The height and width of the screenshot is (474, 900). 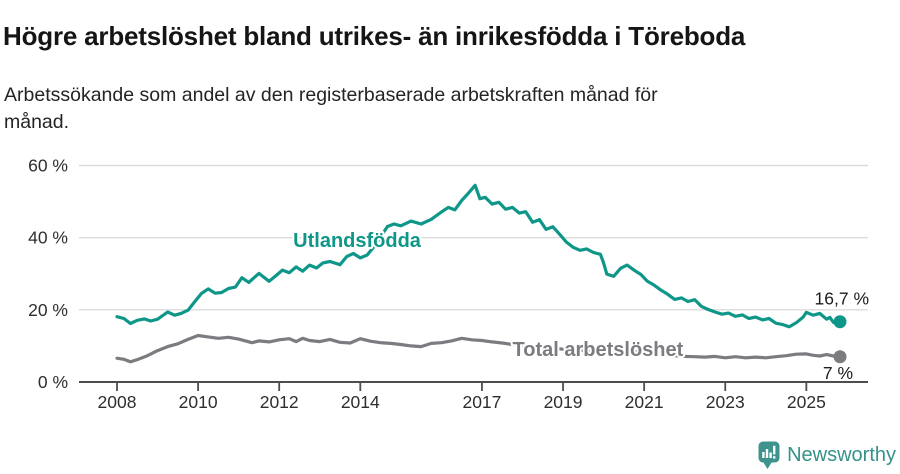 I want to click on series-end-value-utlandsfodda: 16,7 %, so click(x=842, y=299).